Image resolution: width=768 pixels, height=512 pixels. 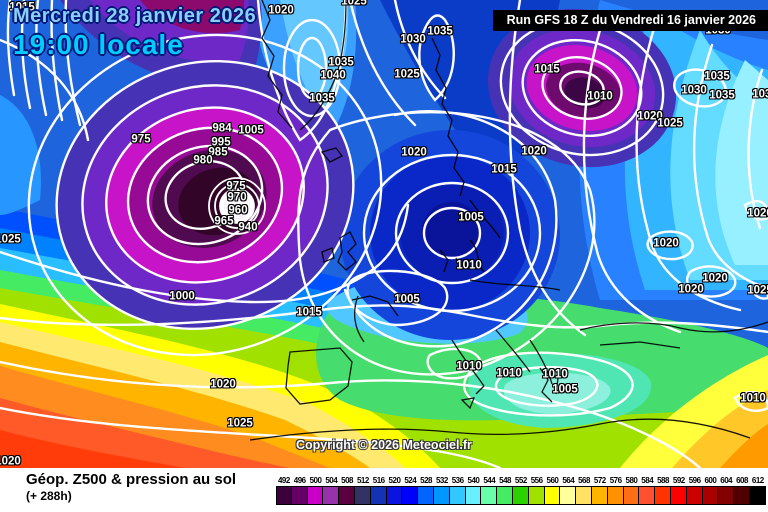 I want to click on pressure-label: 1040, so click(x=333, y=75).